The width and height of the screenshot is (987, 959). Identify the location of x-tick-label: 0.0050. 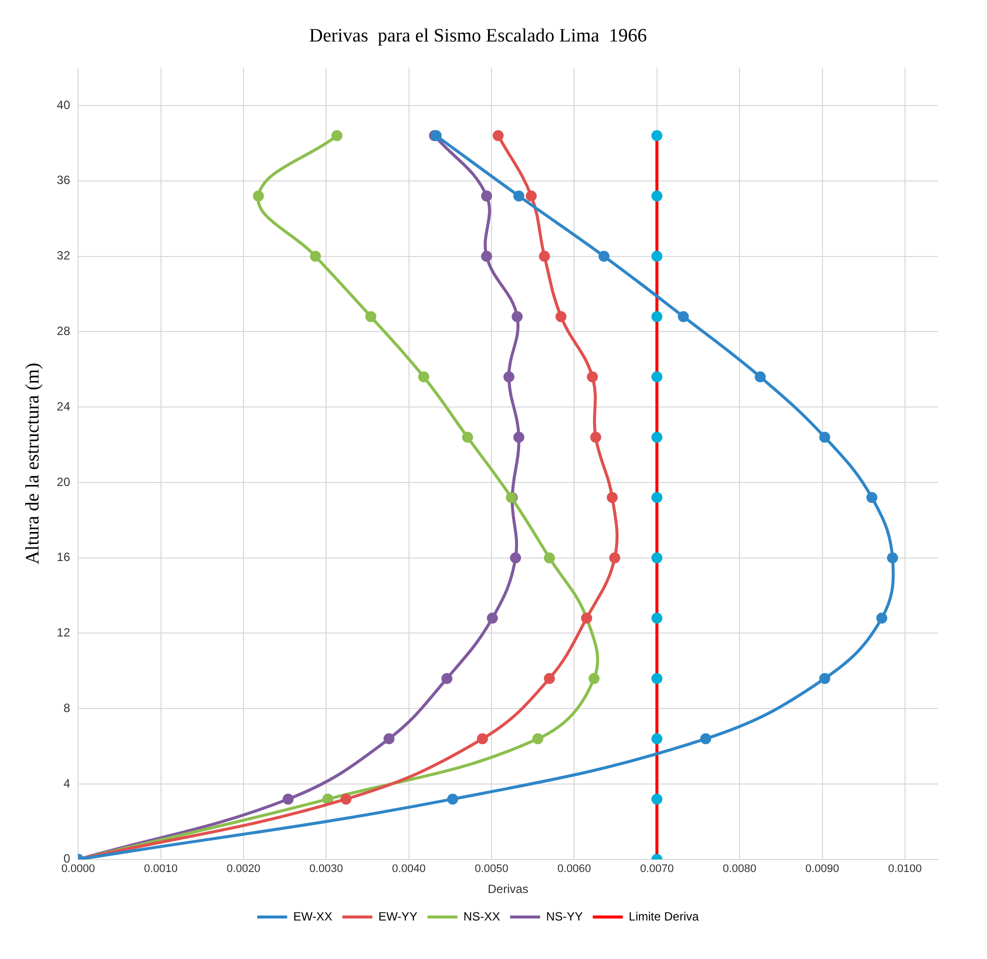
(491, 869).